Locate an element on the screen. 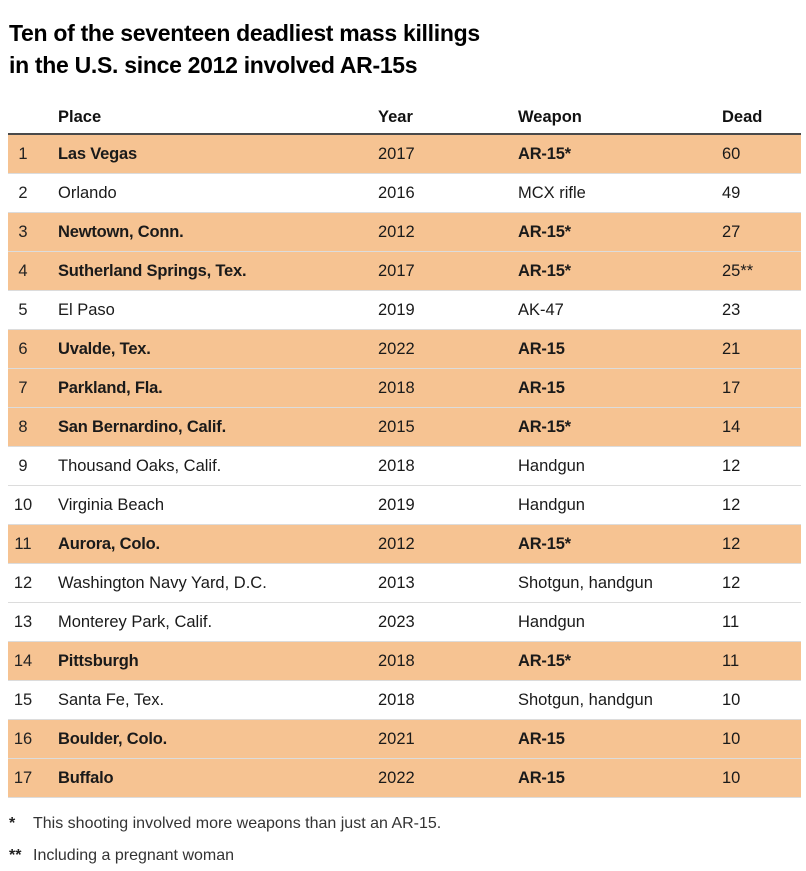  cell-rank: 10 is located at coordinates (23, 504).